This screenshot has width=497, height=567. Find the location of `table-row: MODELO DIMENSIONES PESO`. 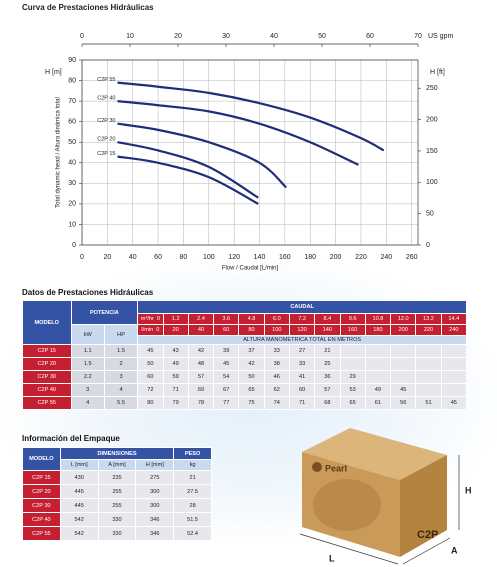

table-row: MODELO DIMENSIONES PESO is located at coordinates (117, 459).